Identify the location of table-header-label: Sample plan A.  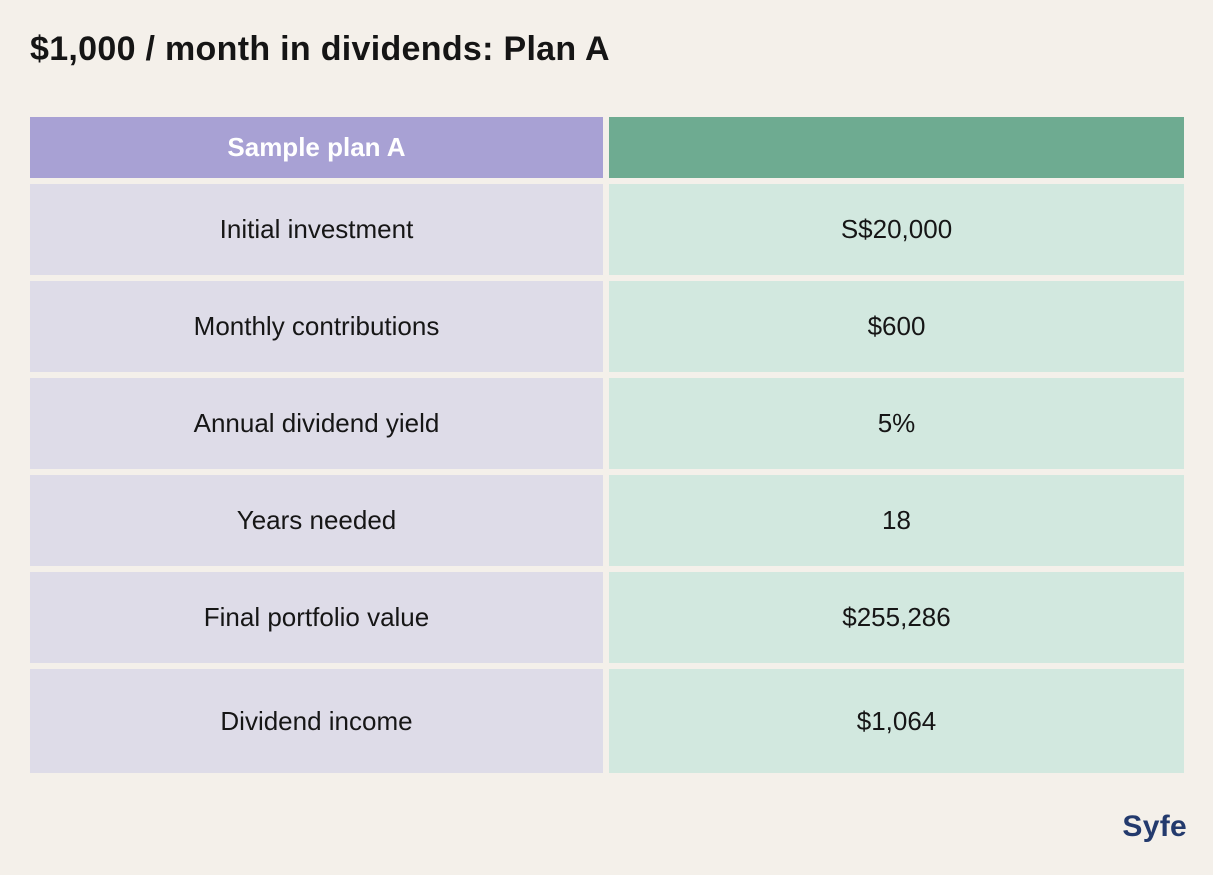
(316, 147).